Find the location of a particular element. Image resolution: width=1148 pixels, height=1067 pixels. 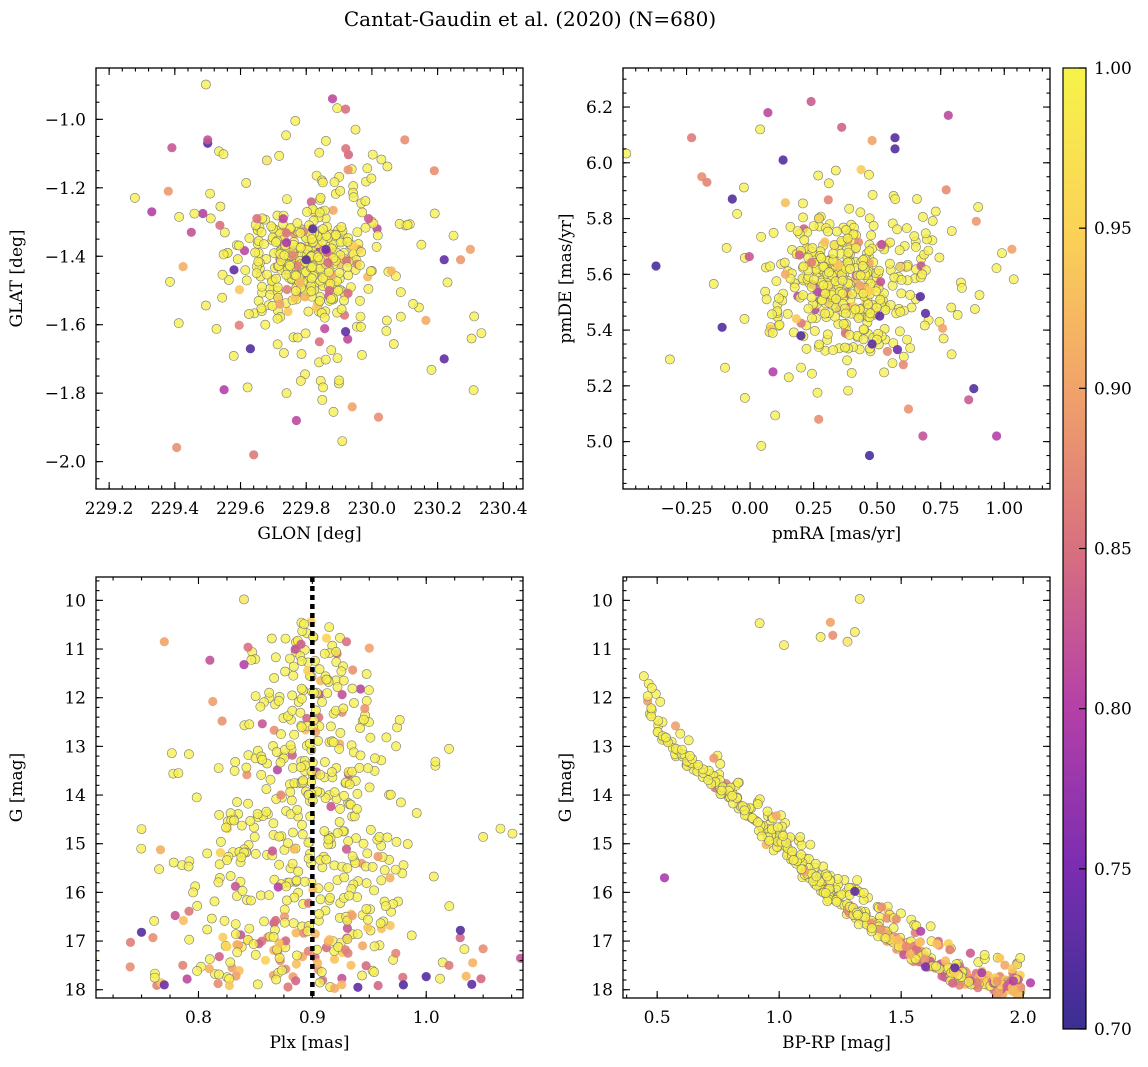

y-tick-label: 5.8 is located at coordinates (599, 220).